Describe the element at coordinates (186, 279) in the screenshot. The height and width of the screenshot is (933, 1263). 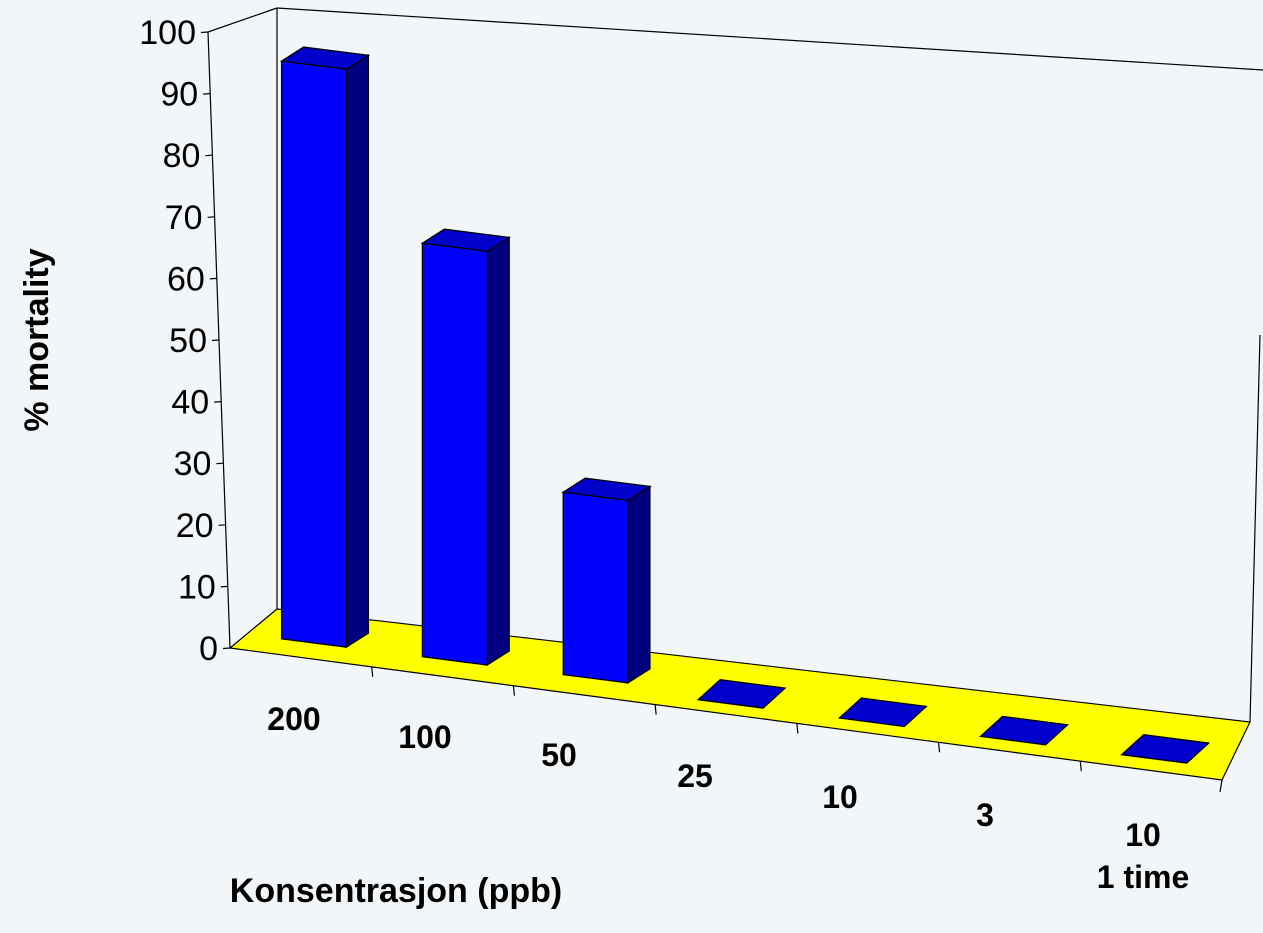
I see `y-tick-label: 60` at that location.